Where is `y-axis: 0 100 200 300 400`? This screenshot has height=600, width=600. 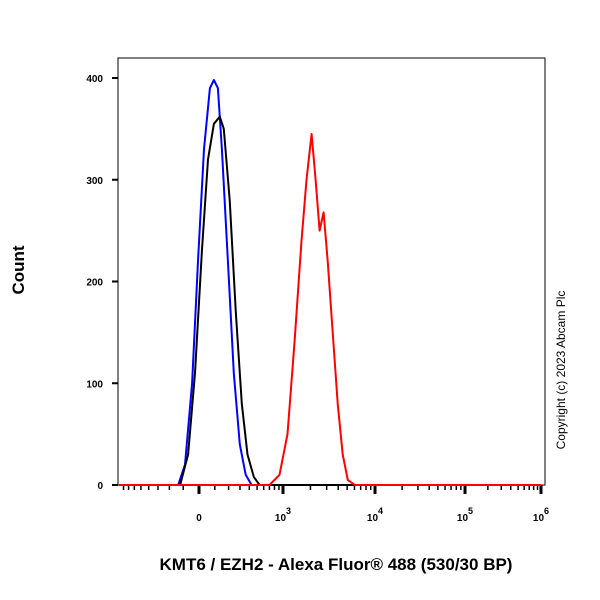
y-axis: 0 100 200 300 400 is located at coordinates (102, 283).